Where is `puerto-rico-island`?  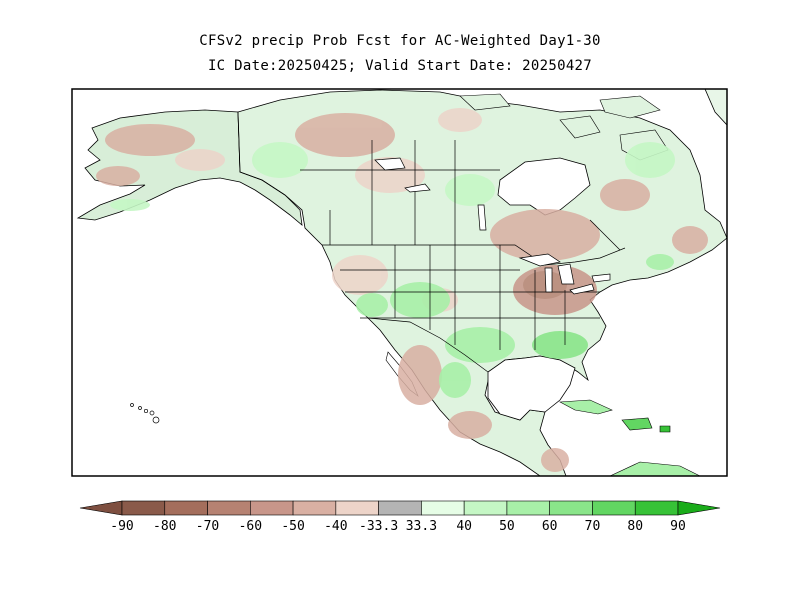 puerto-rico-island is located at coordinates (665, 429).